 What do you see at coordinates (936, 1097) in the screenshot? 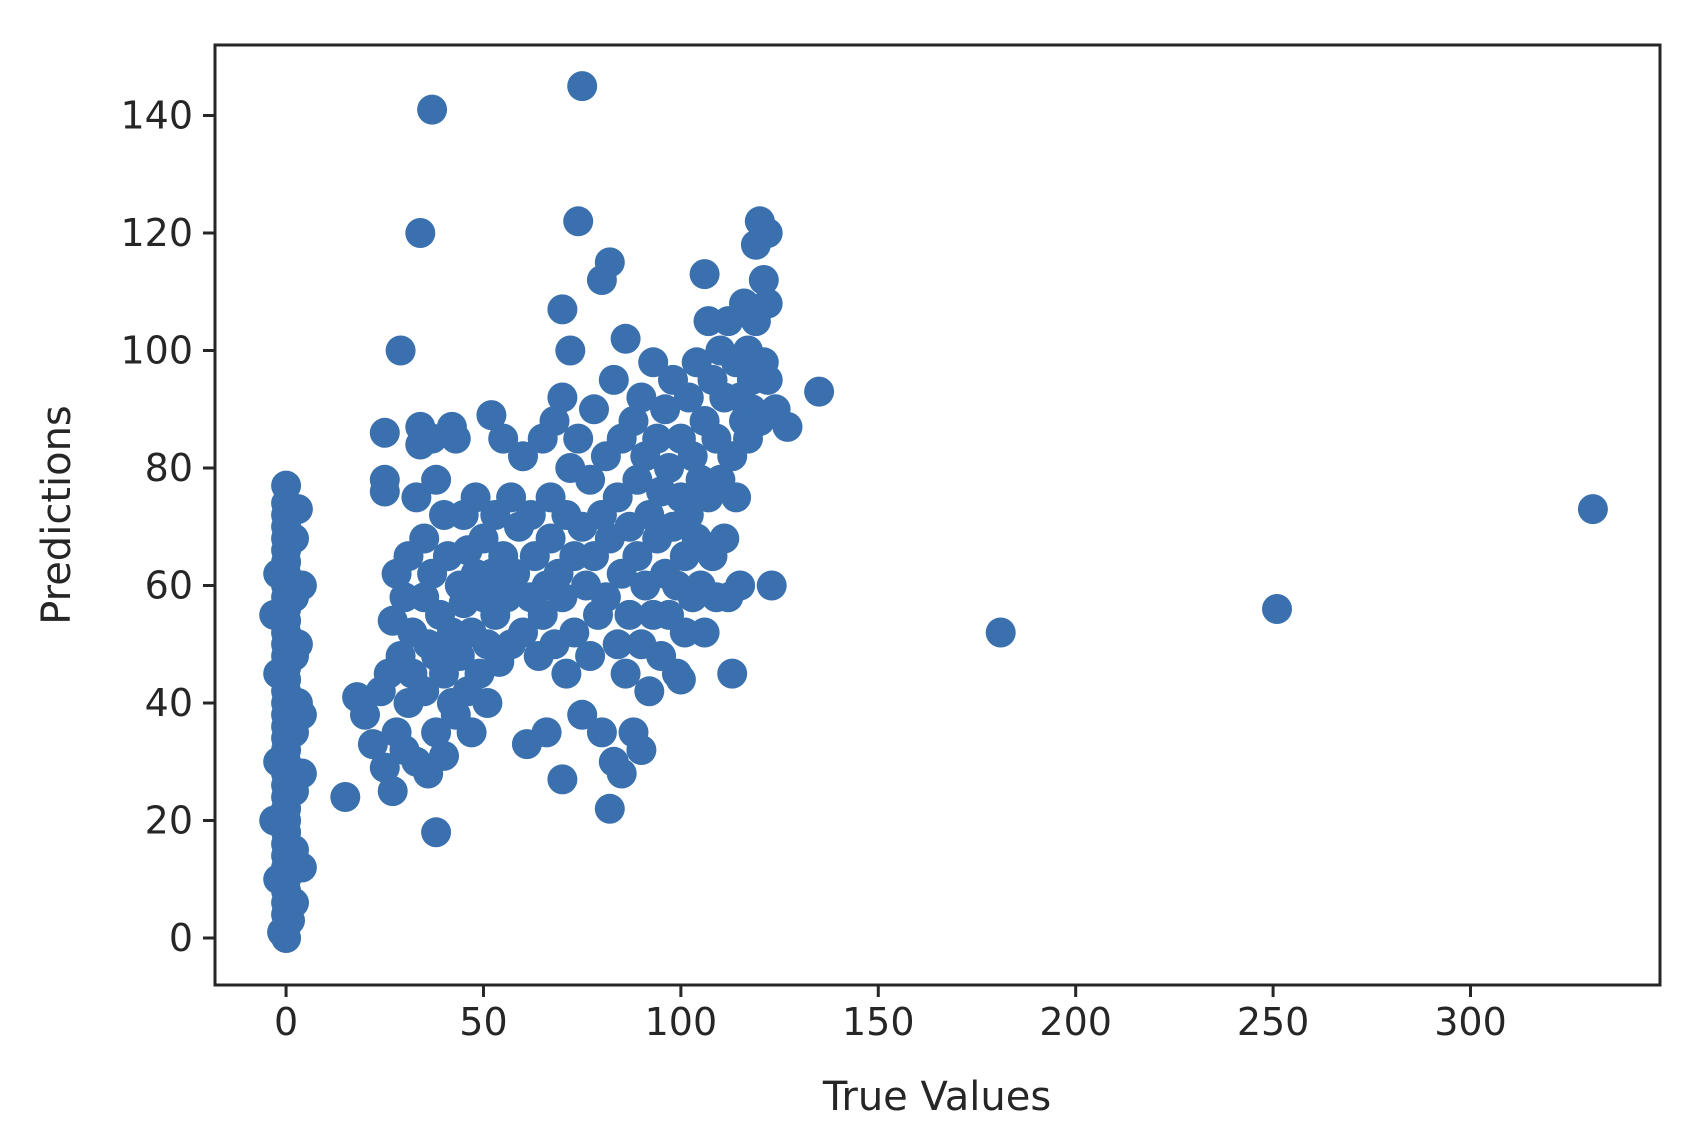
I see `x-axis-title: True Values` at bounding box center [936, 1097].